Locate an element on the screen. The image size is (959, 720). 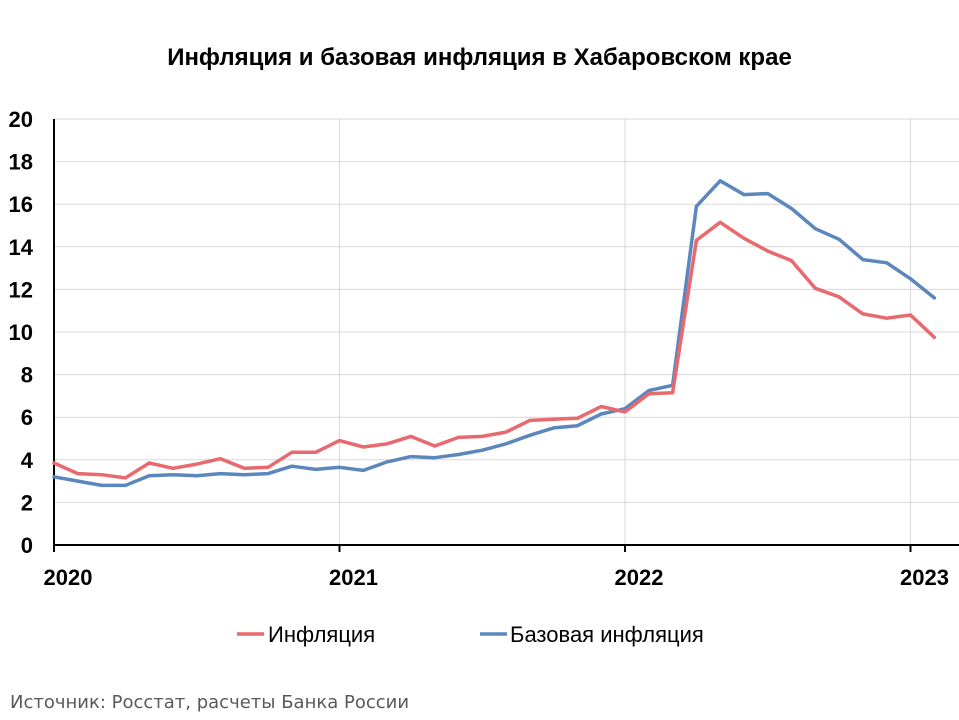
x-tick-label: 2023 is located at coordinates (924, 577).